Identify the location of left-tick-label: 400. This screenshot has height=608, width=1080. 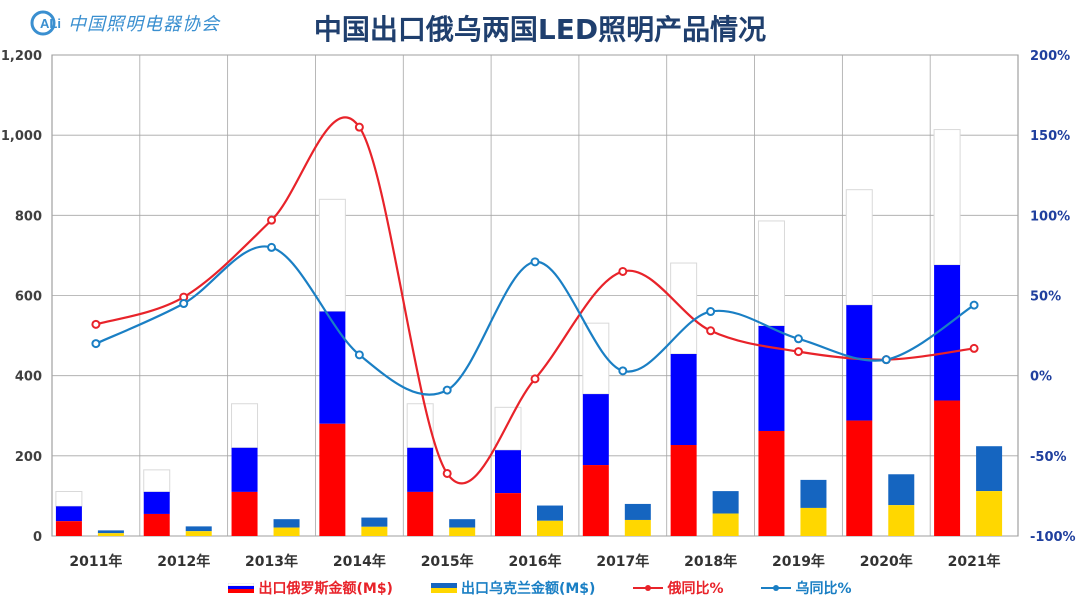
(28, 377).